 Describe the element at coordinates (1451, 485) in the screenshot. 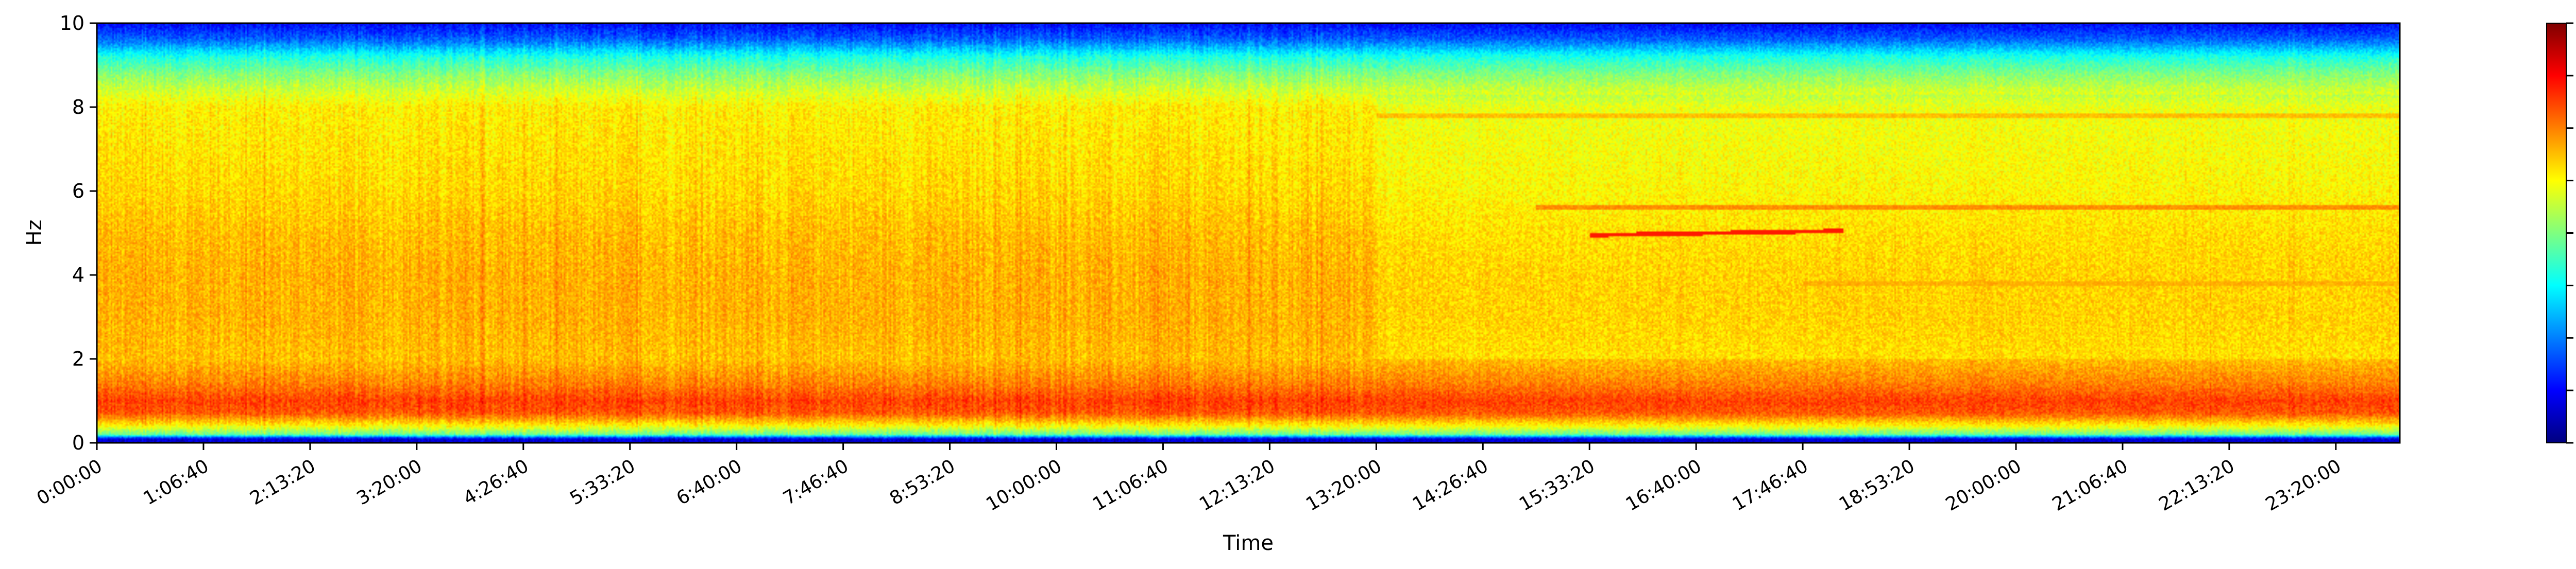

I see `x-tick-label: 14:26:40` at that location.